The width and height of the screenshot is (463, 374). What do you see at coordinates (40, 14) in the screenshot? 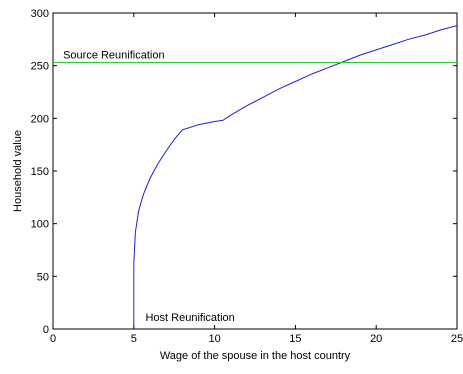
I see `y-tick-label: 300` at bounding box center [40, 14].